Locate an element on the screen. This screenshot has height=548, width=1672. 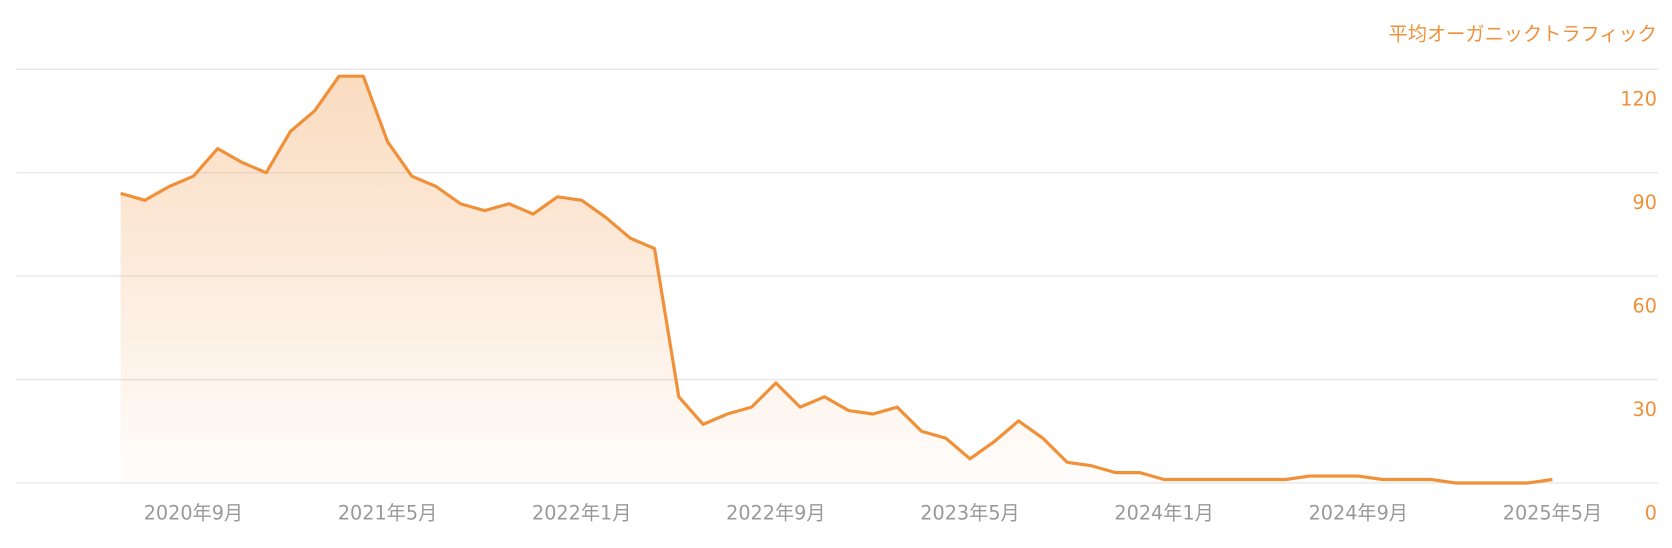
y-tick-label: 0 is located at coordinates (1651, 512).